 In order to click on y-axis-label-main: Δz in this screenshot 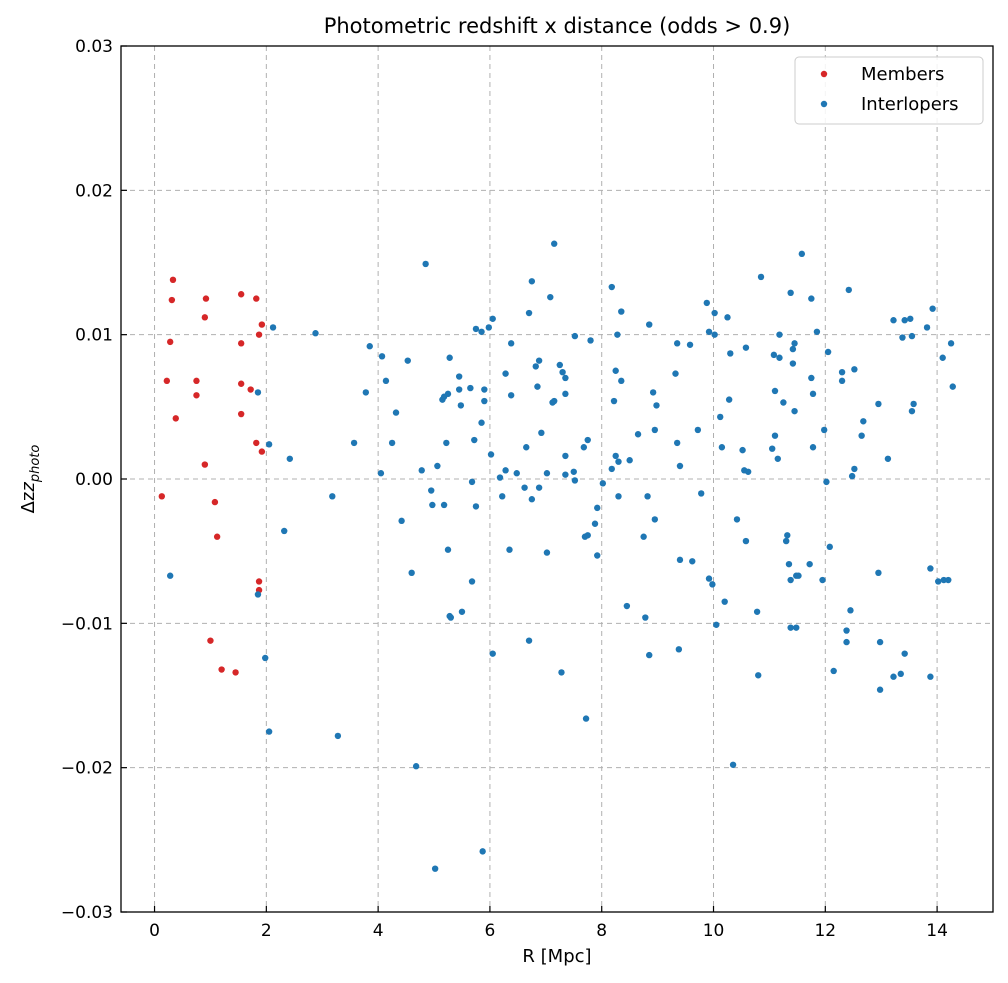, I will do `click(28, 503)`.